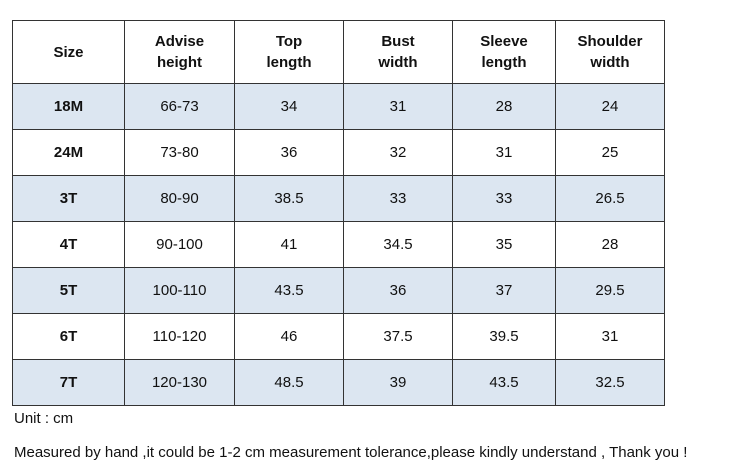 This screenshot has width=729, height=475. Describe the element at coordinates (610, 152) in the screenshot. I see `value-cell: 25` at that location.